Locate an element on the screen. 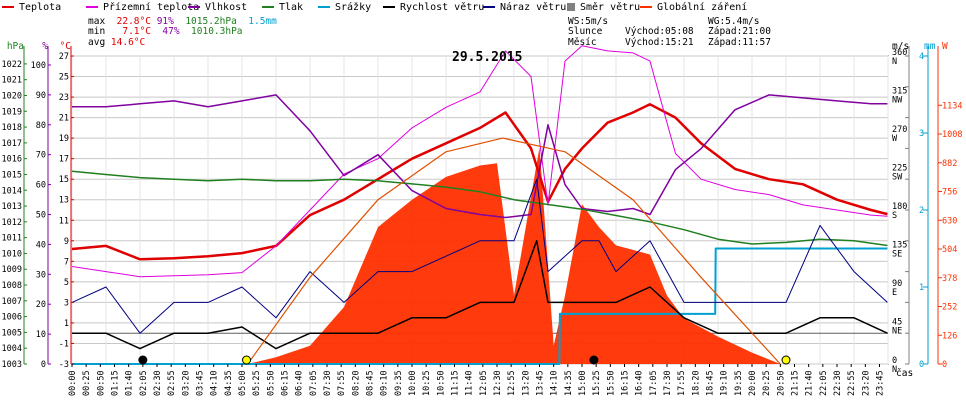 The image size is (966, 400). rain-axis-tick-label: 0 is located at coordinates (921, 365).